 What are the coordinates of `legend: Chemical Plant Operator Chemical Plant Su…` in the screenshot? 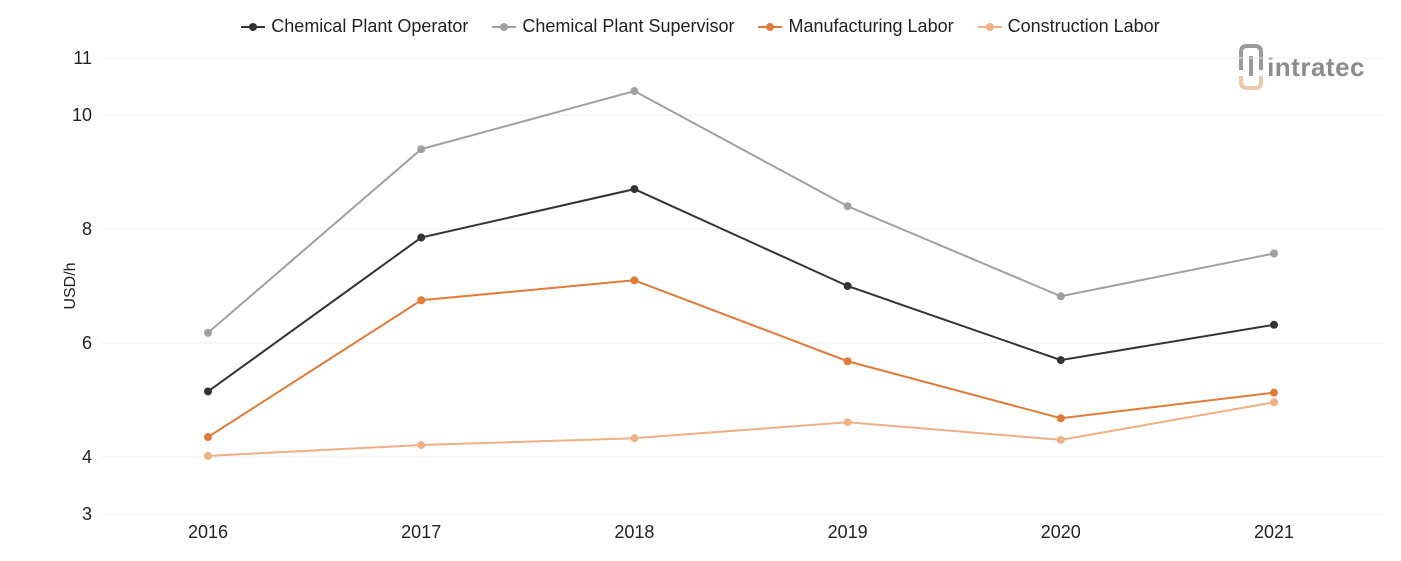 It's located at (700, 26).